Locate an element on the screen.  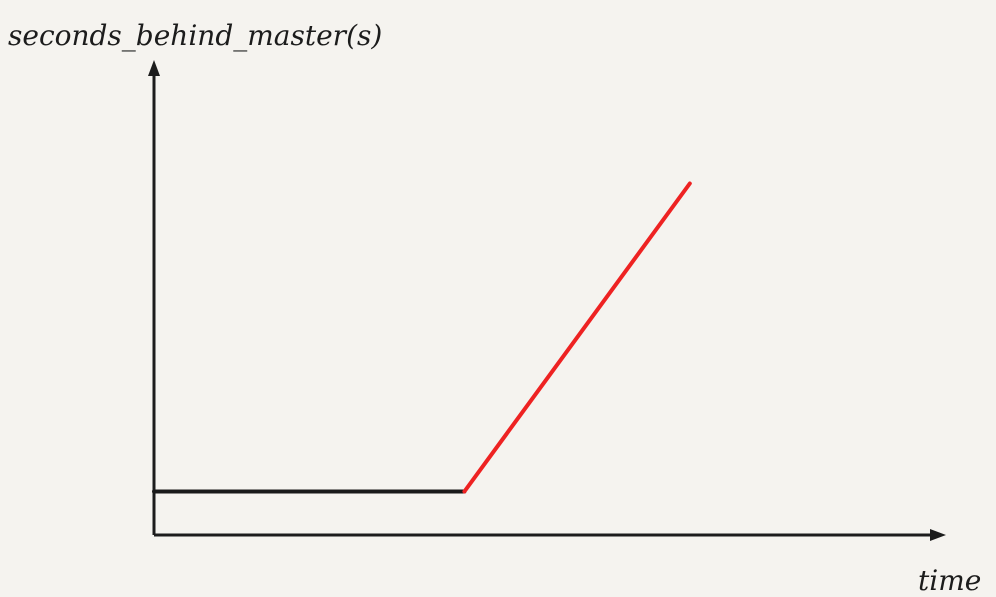
x-axis-label: time is located at coordinates (949, 580).